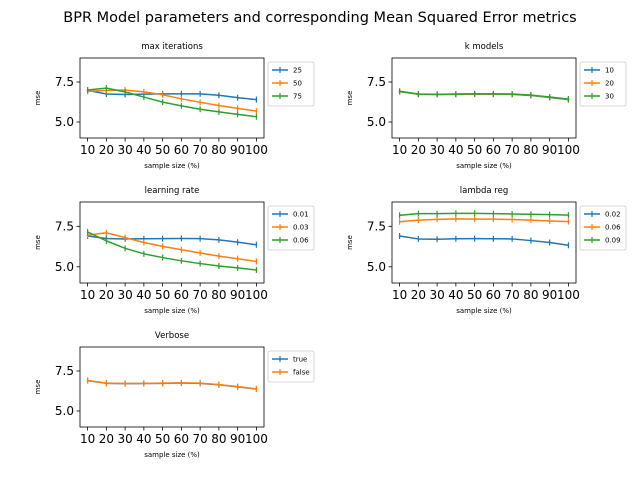 This screenshot has height=480, width=640. I want to click on legend-label: 0.03, so click(301, 228).